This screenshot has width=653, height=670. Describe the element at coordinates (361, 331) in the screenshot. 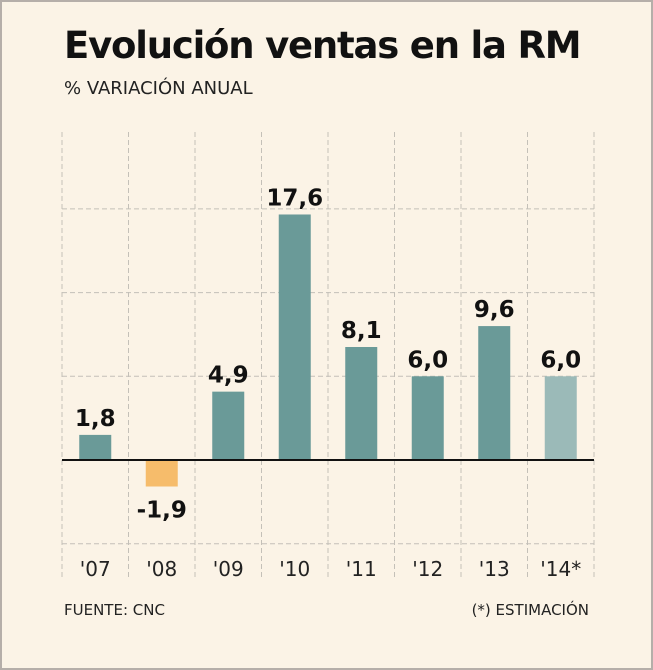

I see `data-label-4: 8,1` at that location.